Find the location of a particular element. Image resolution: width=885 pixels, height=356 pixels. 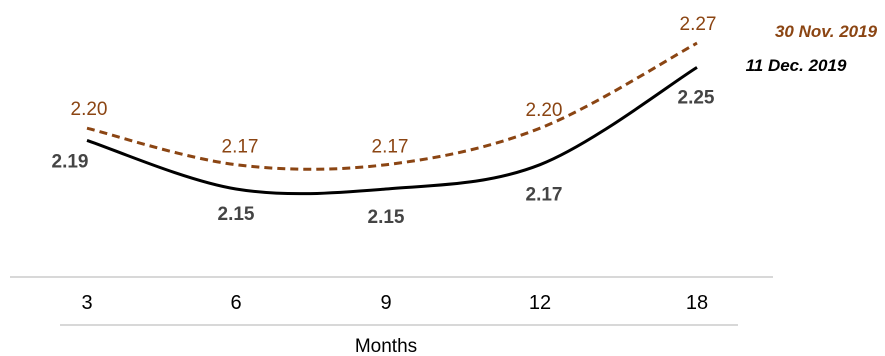

x-tick-label-1: 3 is located at coordinates (86, 303).